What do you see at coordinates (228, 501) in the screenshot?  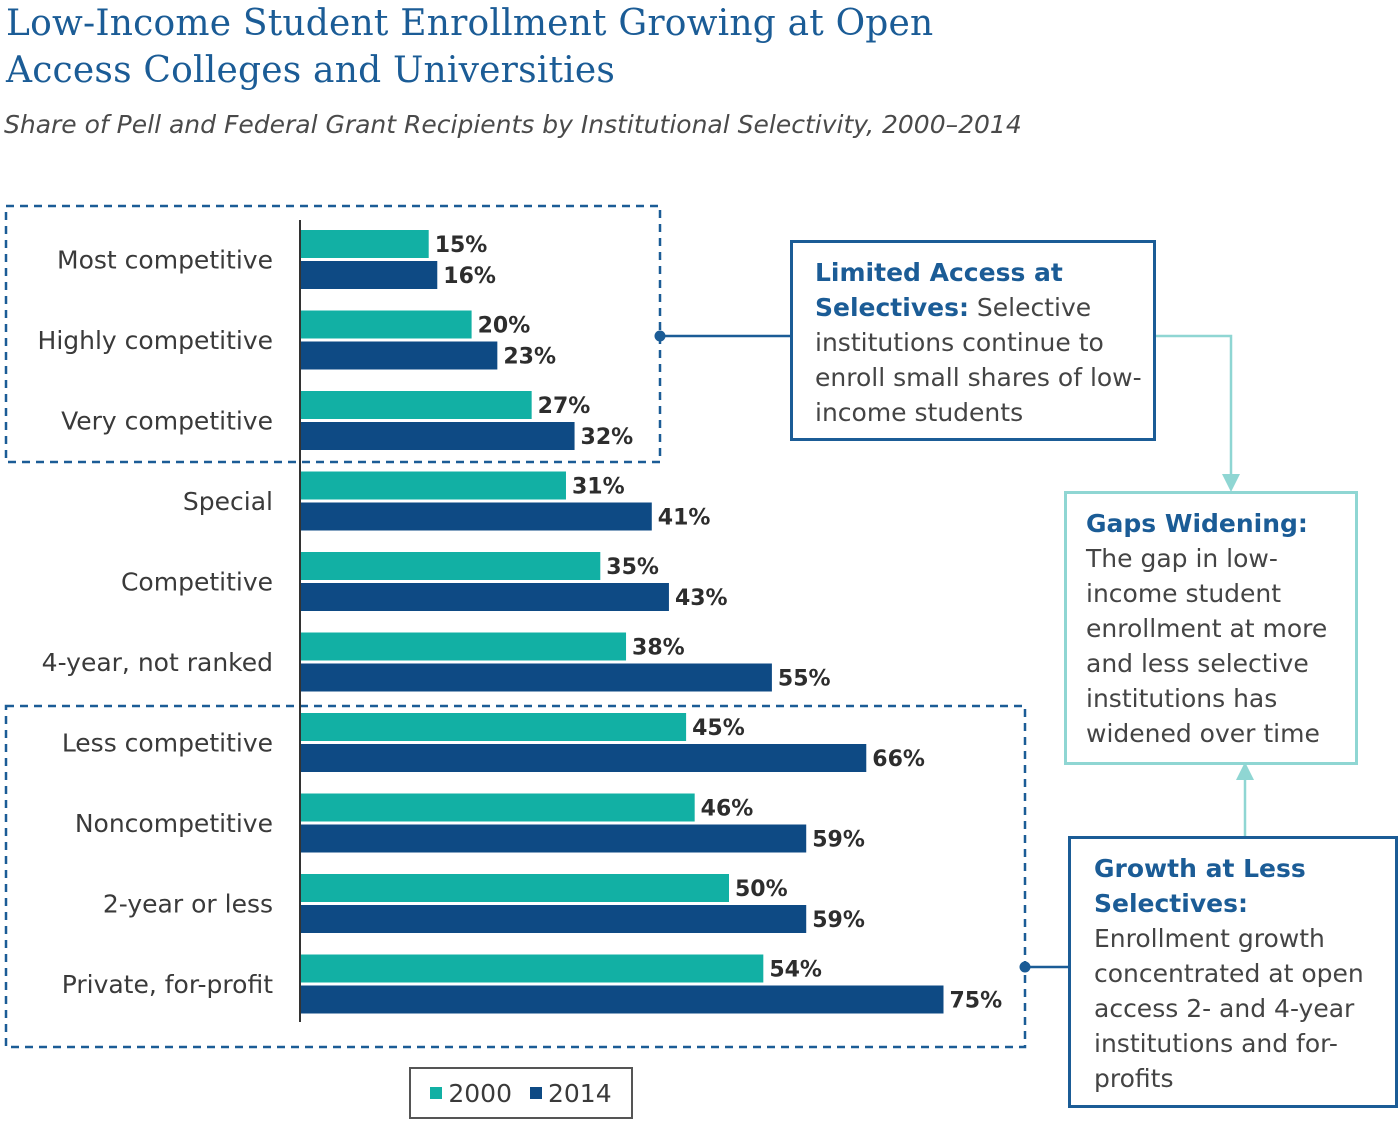 I see `category-label-special: Special` at bounding box center [228, 501].